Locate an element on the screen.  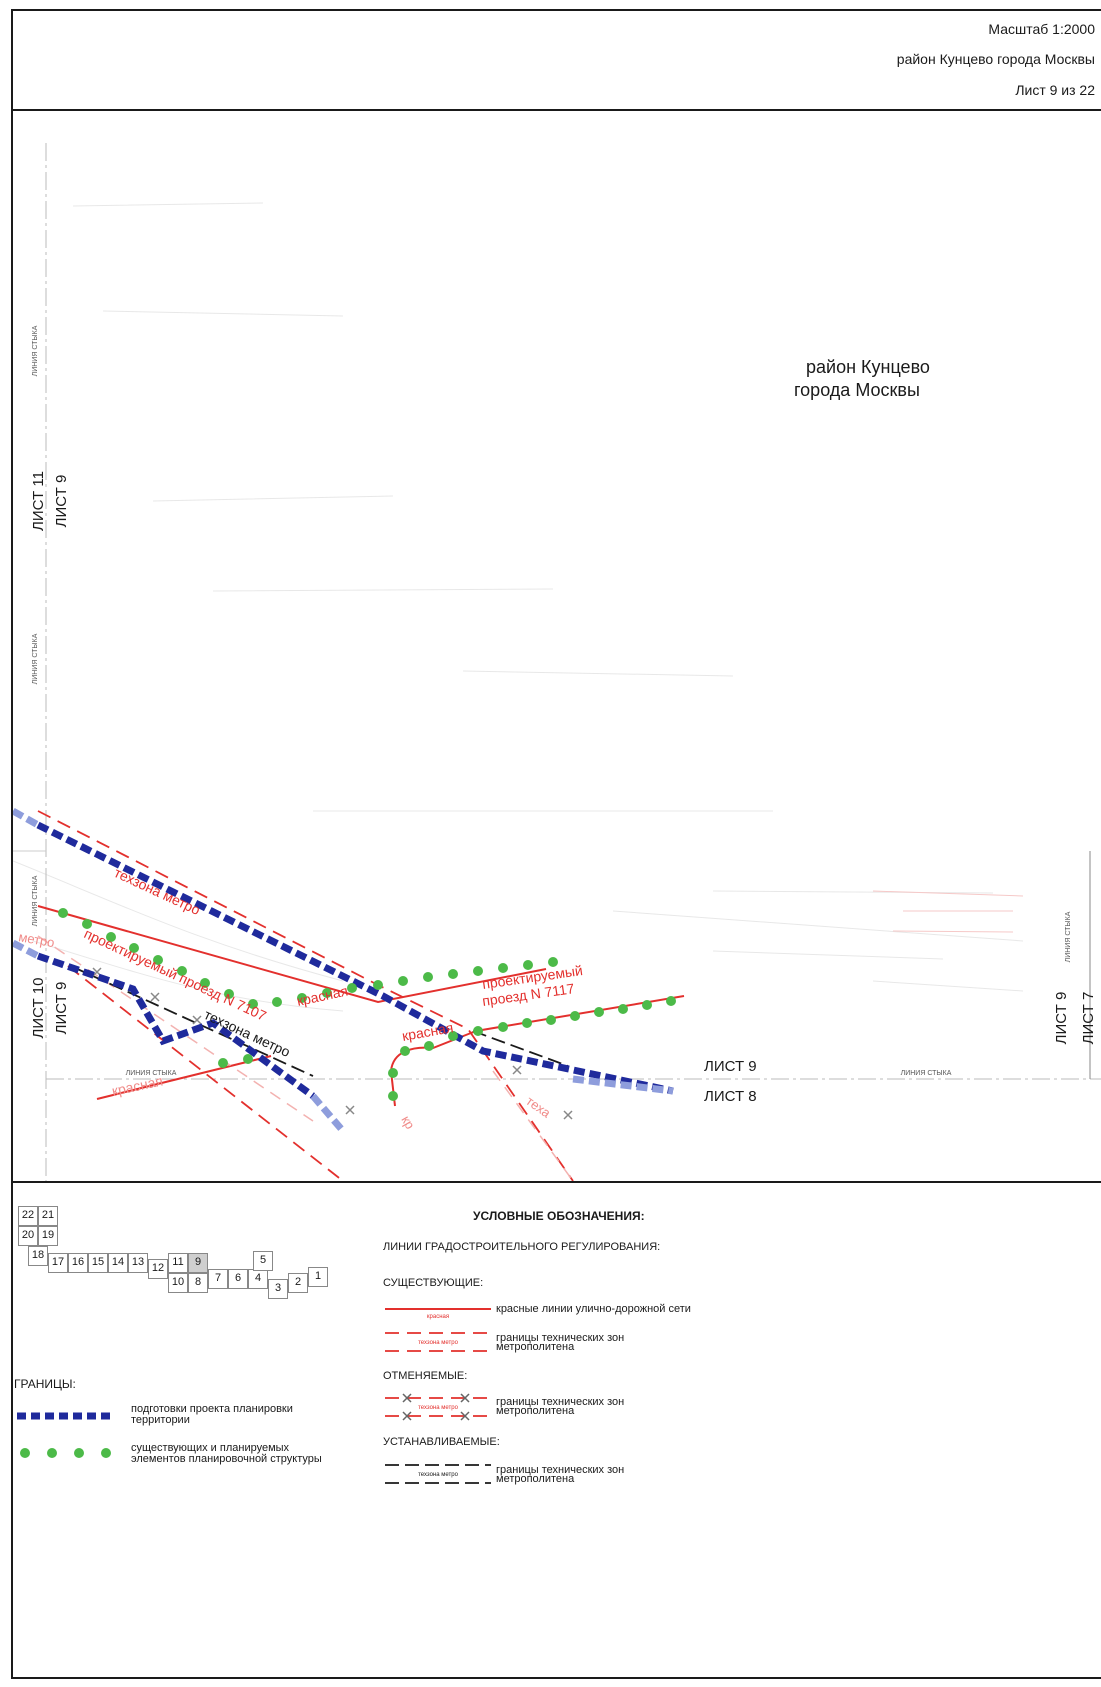
legend-established-heading: УСТАНАВЛИВАЕМЫЕ: is located at coordinates (441, 1442).